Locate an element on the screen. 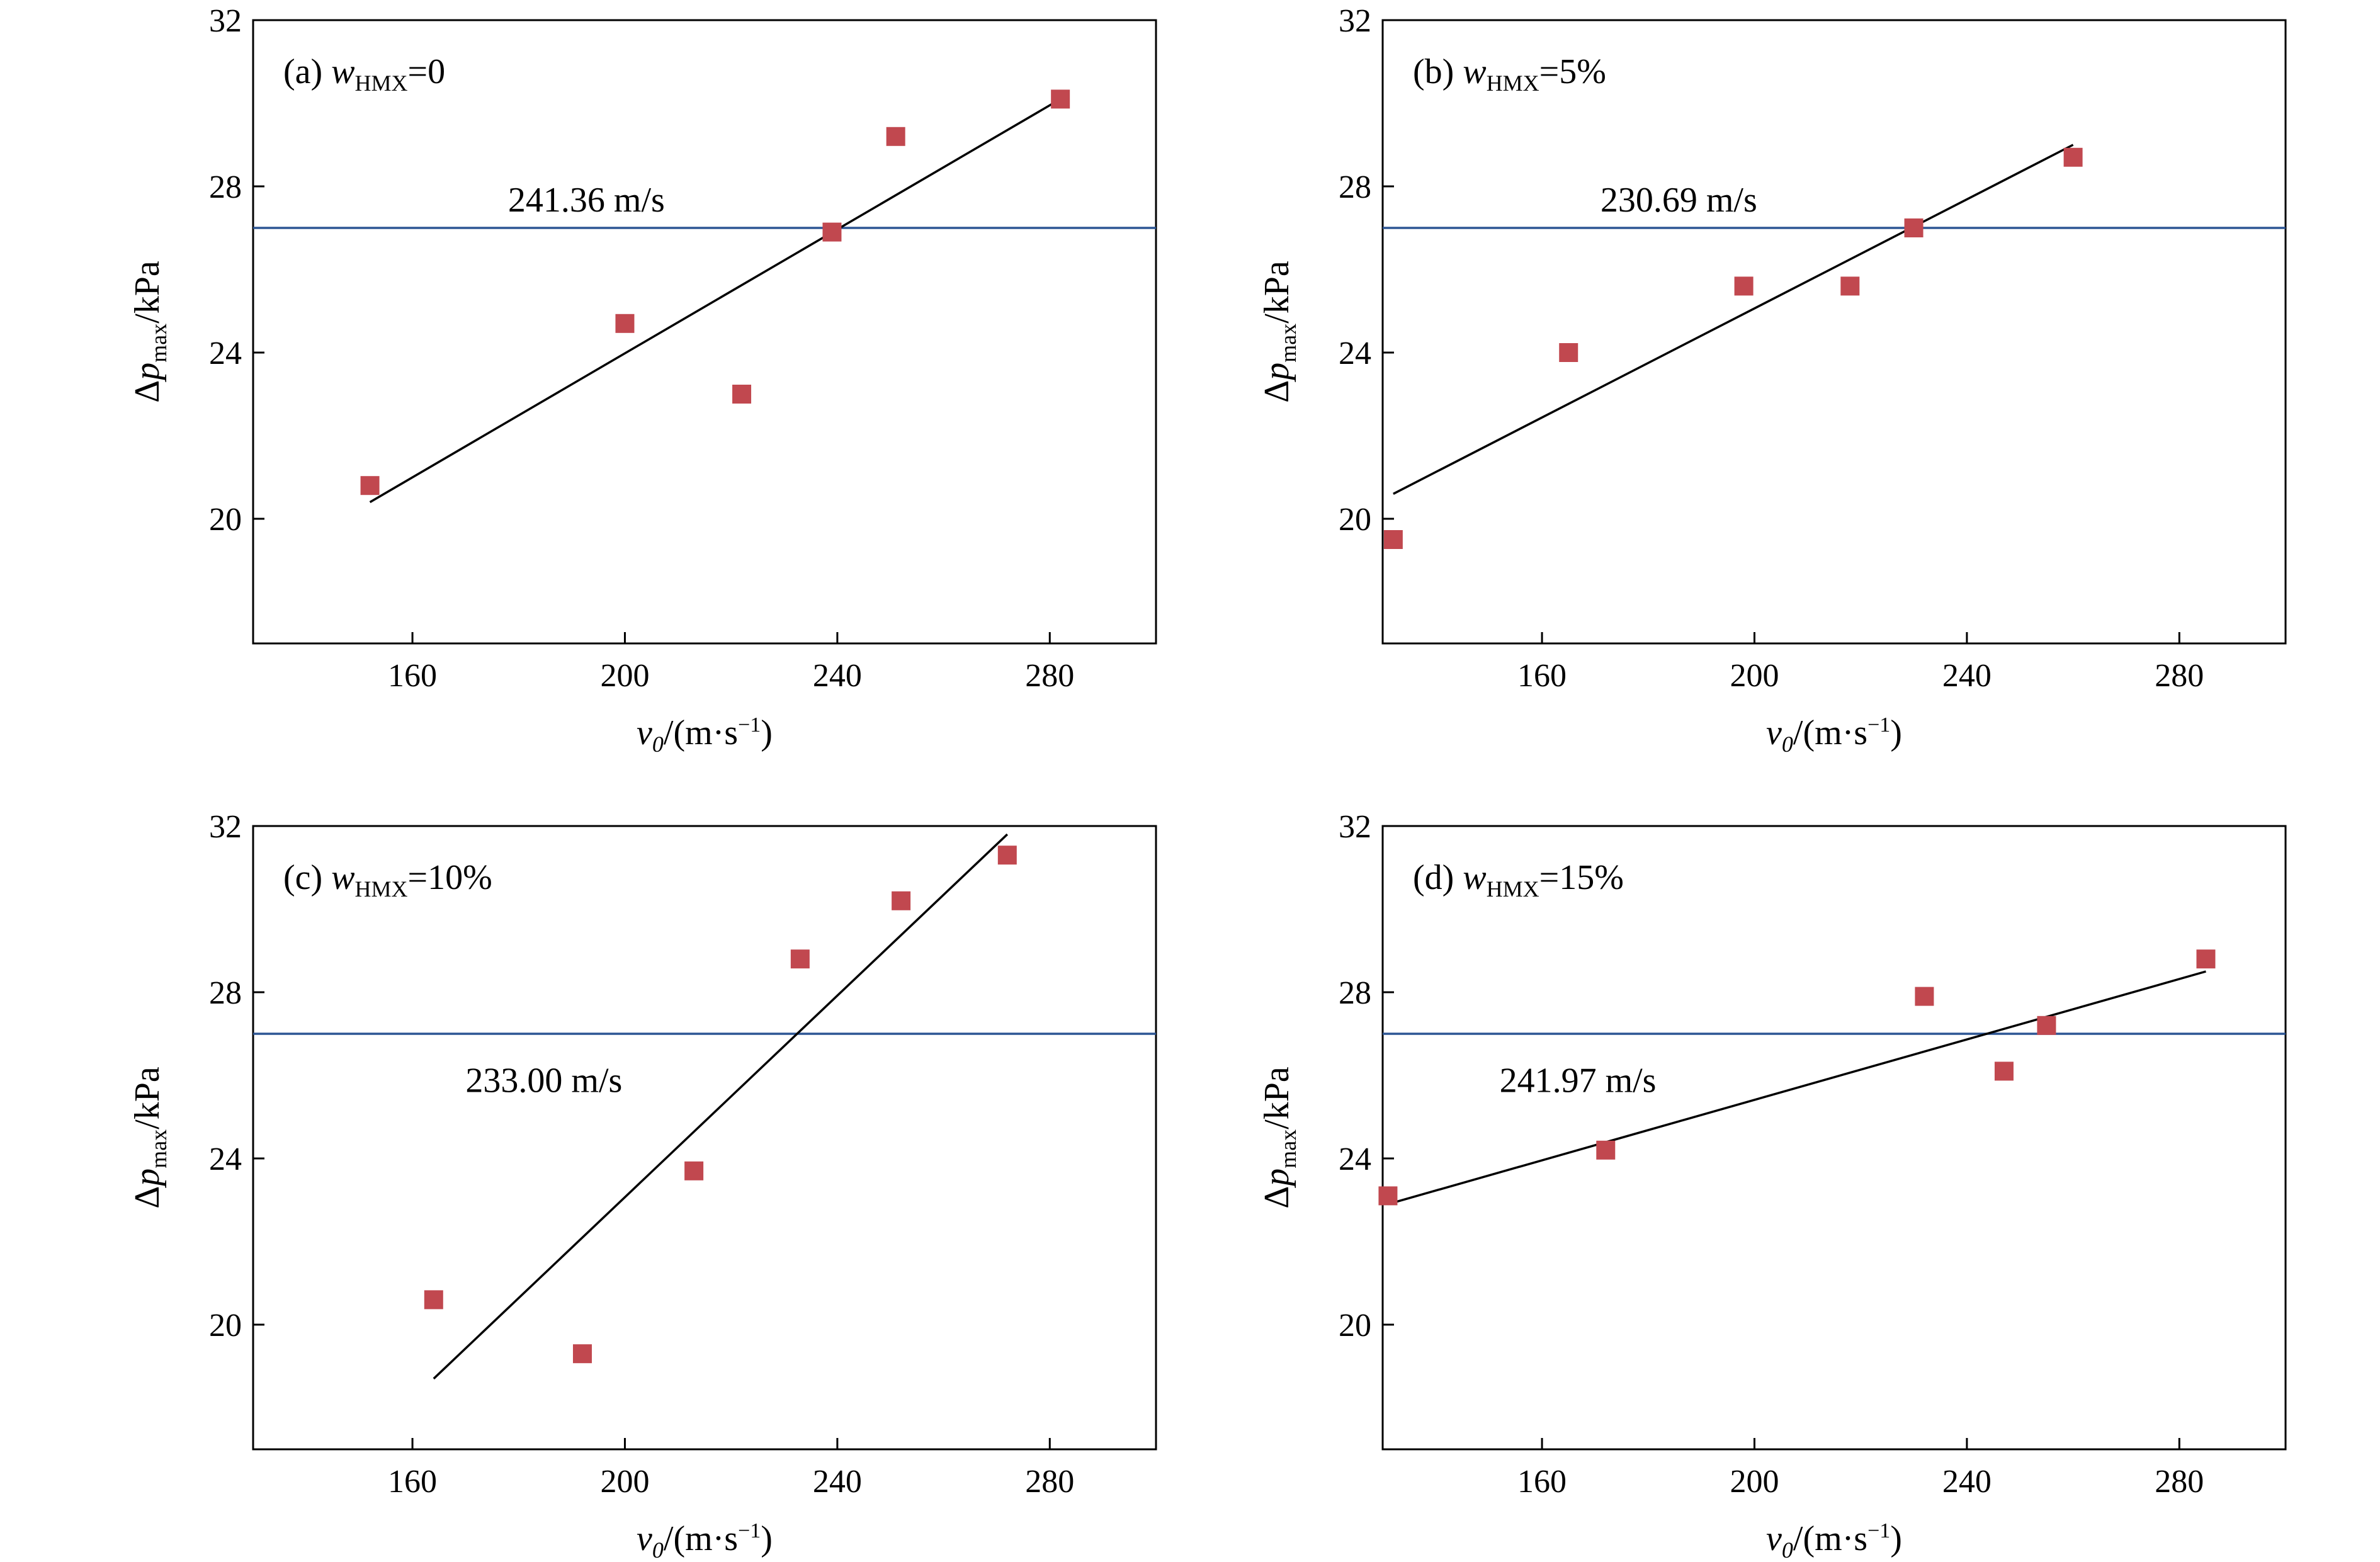  panel-label: (b) wHMX=5% is located at coordinates (1509, 74).